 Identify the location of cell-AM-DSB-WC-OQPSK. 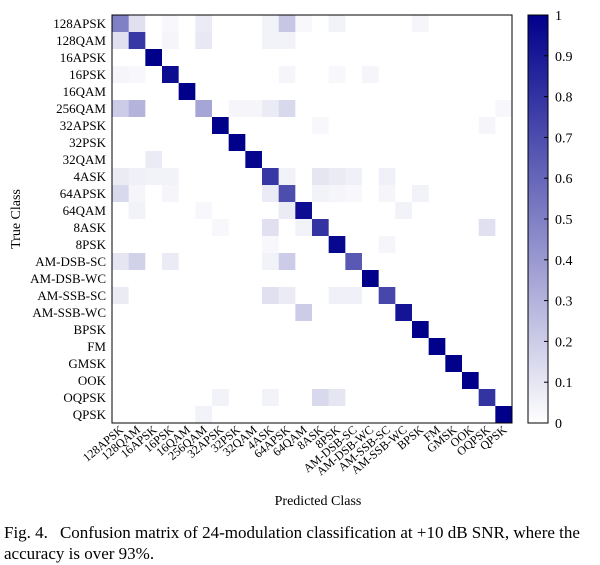
(487, 279).